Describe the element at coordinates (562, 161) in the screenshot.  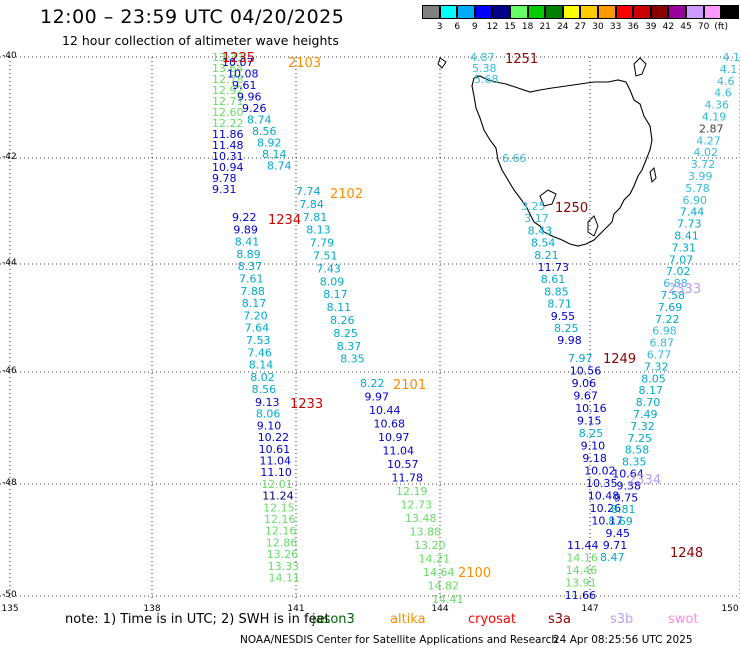
I see `tasmania-coastline` at that location.